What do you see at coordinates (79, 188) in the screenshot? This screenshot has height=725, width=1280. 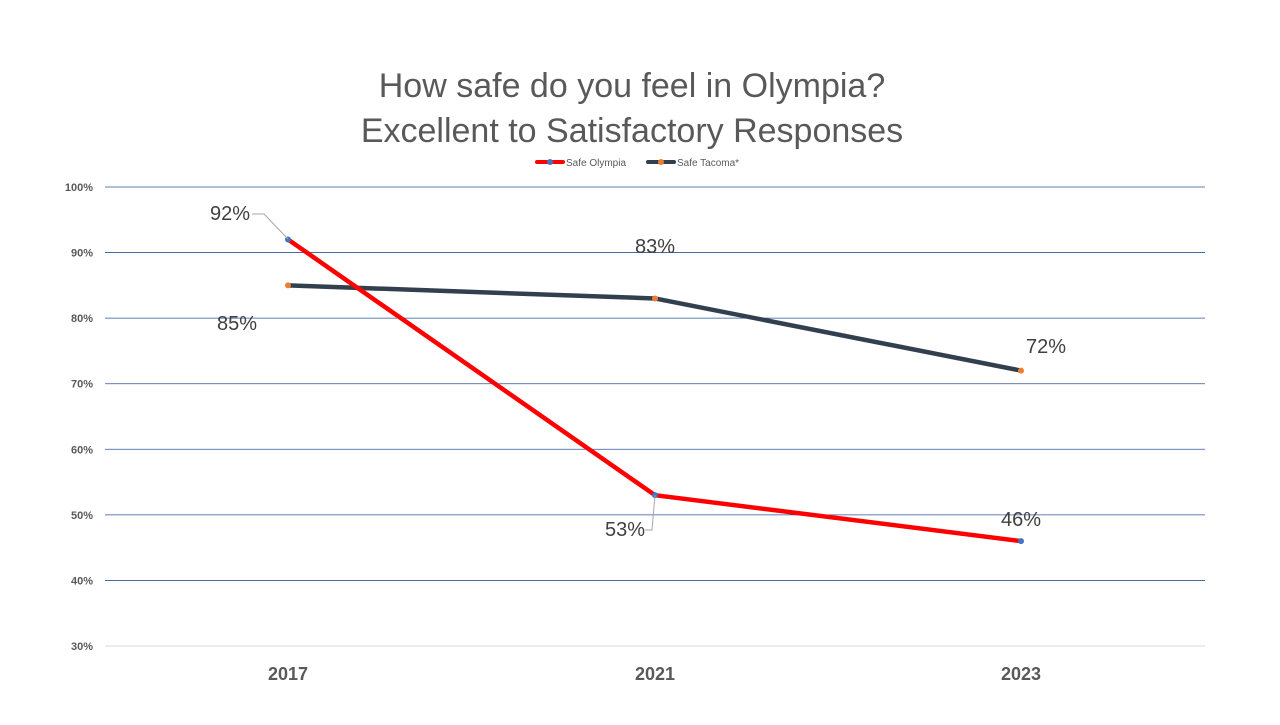 I see `y-tick-label: 100%` at bounding box center [79, 188].